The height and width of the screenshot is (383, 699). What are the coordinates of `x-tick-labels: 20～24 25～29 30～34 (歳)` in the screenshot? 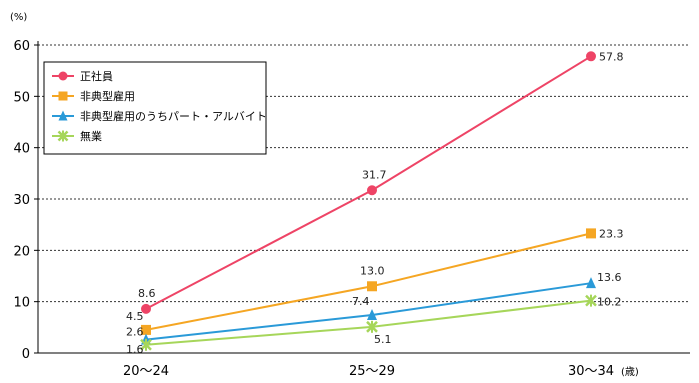 It's located at (381, 371).